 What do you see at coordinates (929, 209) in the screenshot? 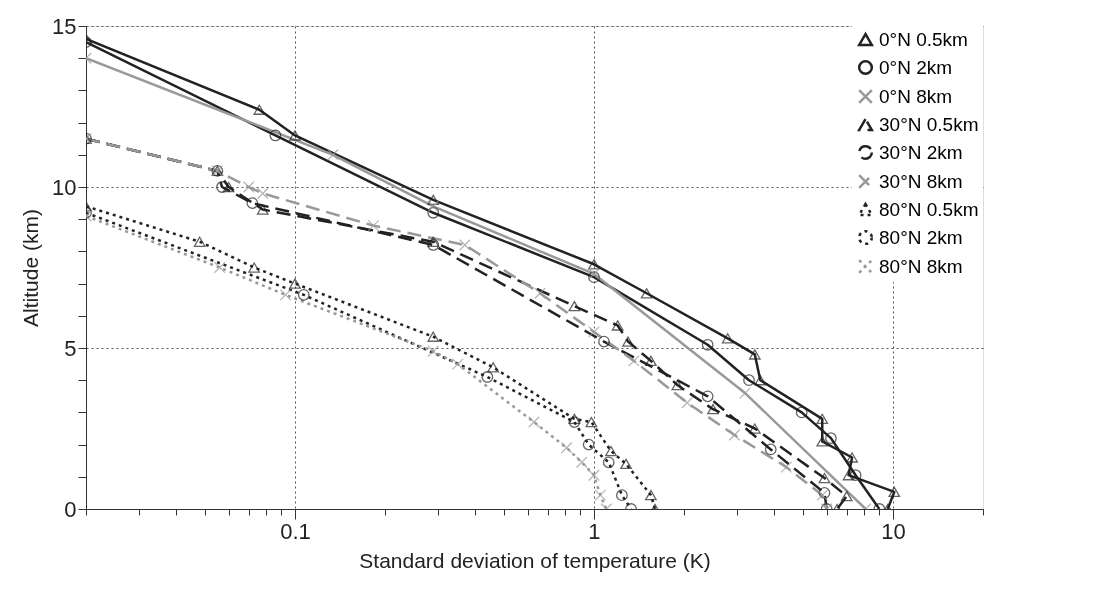
I see `legend-label: 80°N 0.5km` at bounding box center [929, 209].